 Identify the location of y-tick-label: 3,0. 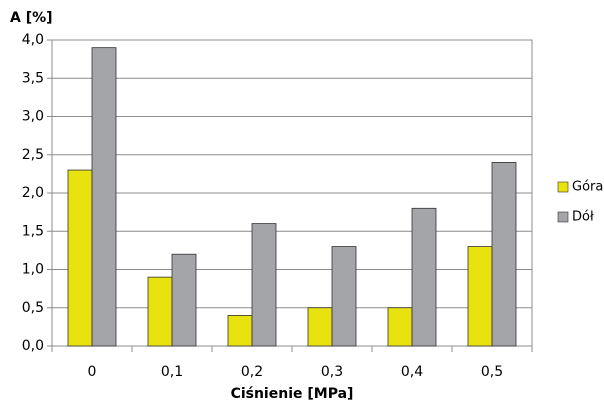
(33, 117).